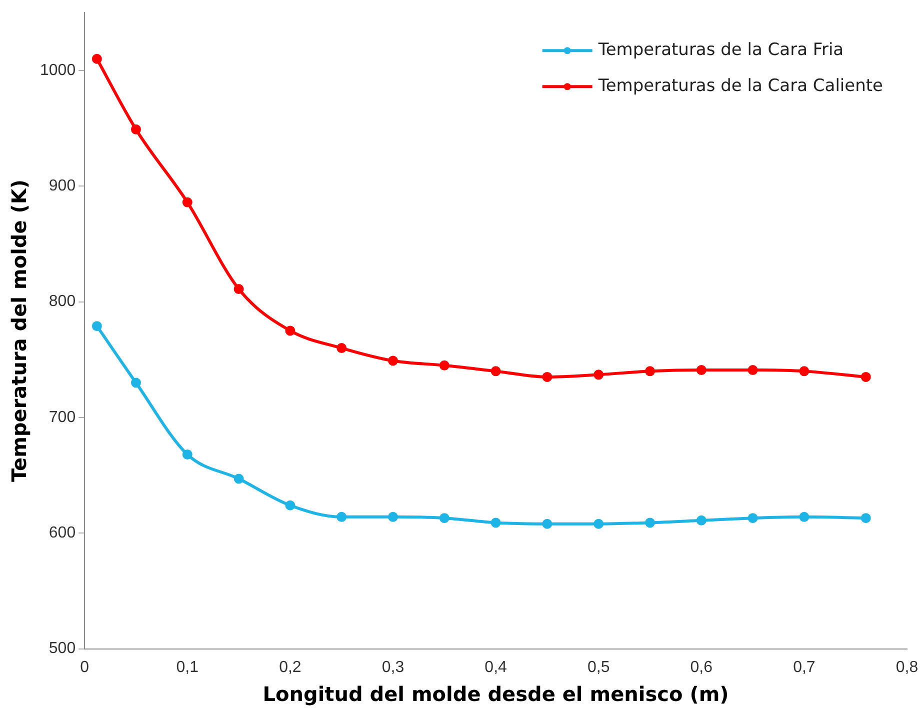  What do you see at coordinates (598, 667) in the screenshot?
I see `x-tick-label: 0,5` at bounding box center [598, 667].